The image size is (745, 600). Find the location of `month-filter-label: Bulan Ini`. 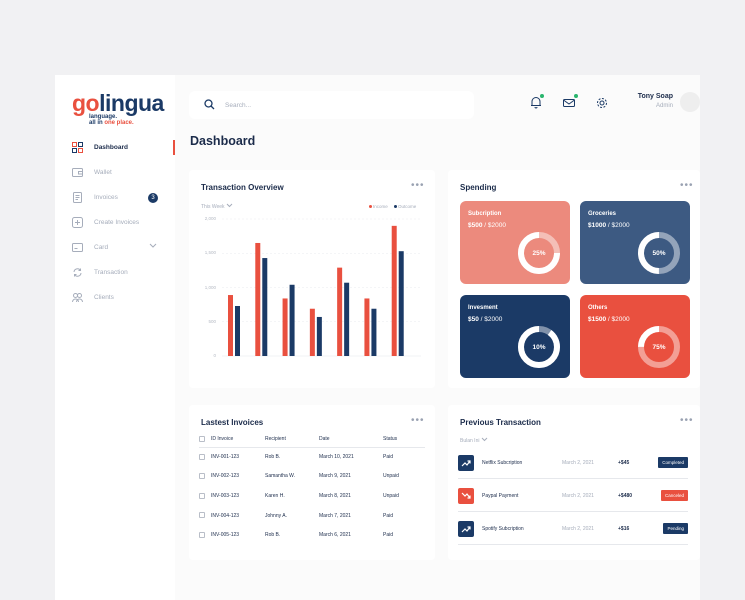

month-filter-label: Bulan Ini is located at coordinates (470, 441).